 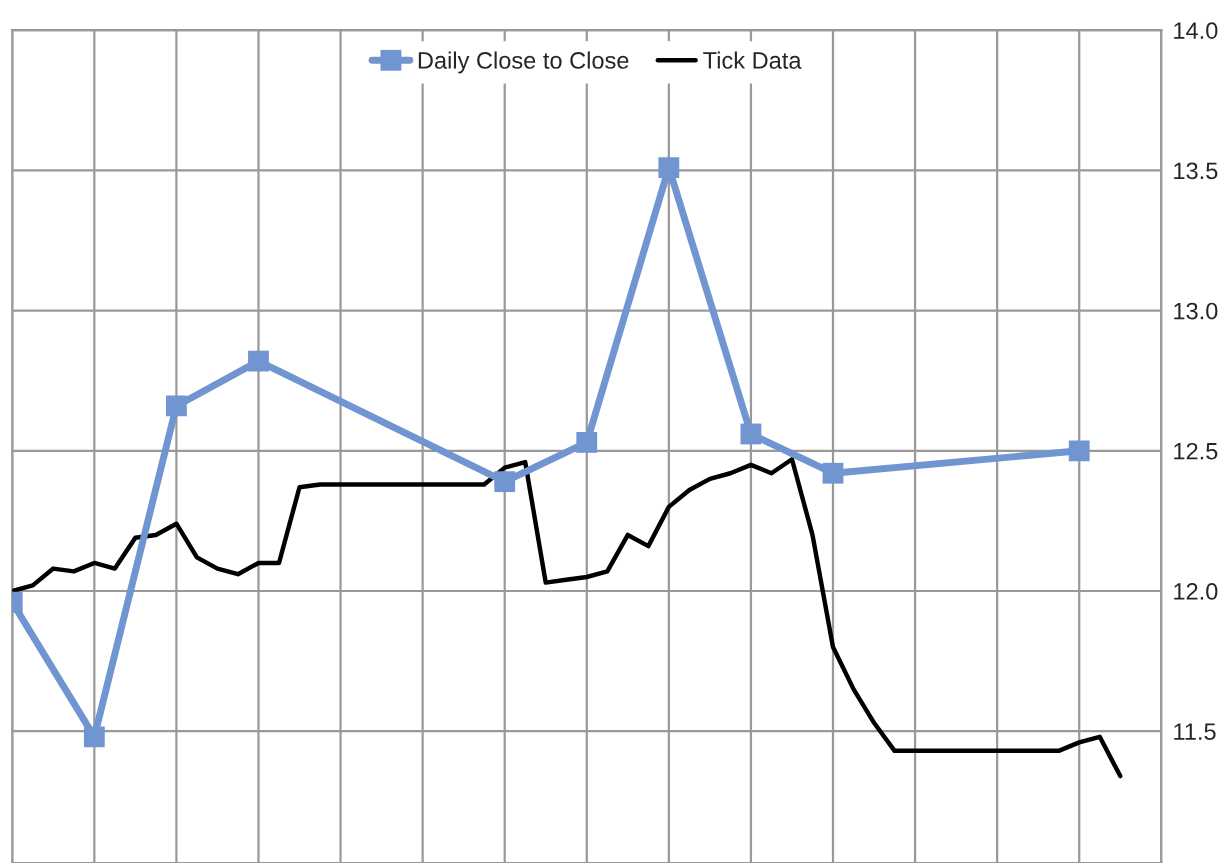 I want to click on legend-label: Daily Close to Close, so click(x=523, y=62).